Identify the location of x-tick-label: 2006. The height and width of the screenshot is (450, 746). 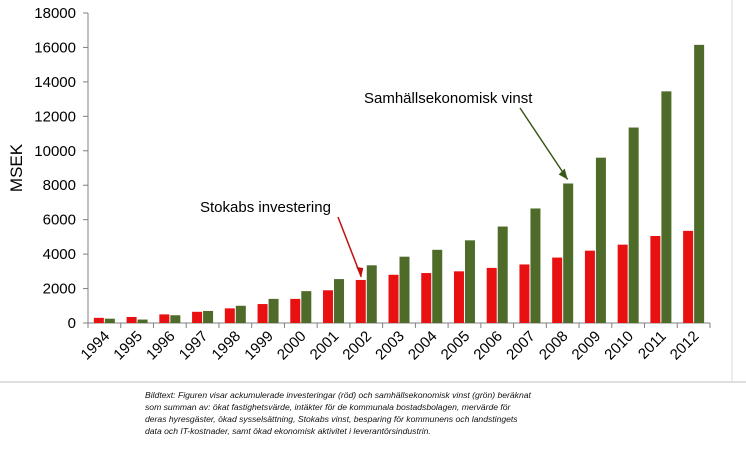
(488, 346).